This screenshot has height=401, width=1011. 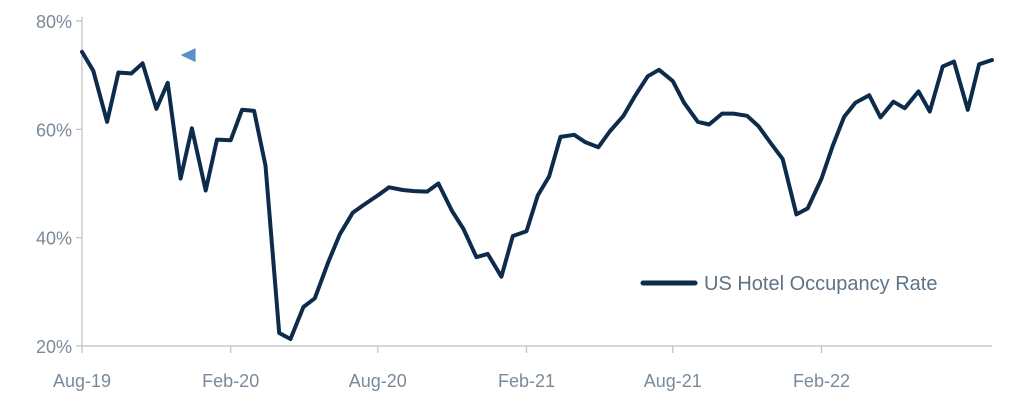 I want to click on legend-label: US Hotel Occupancy Rate, so click(x=820, y=284).